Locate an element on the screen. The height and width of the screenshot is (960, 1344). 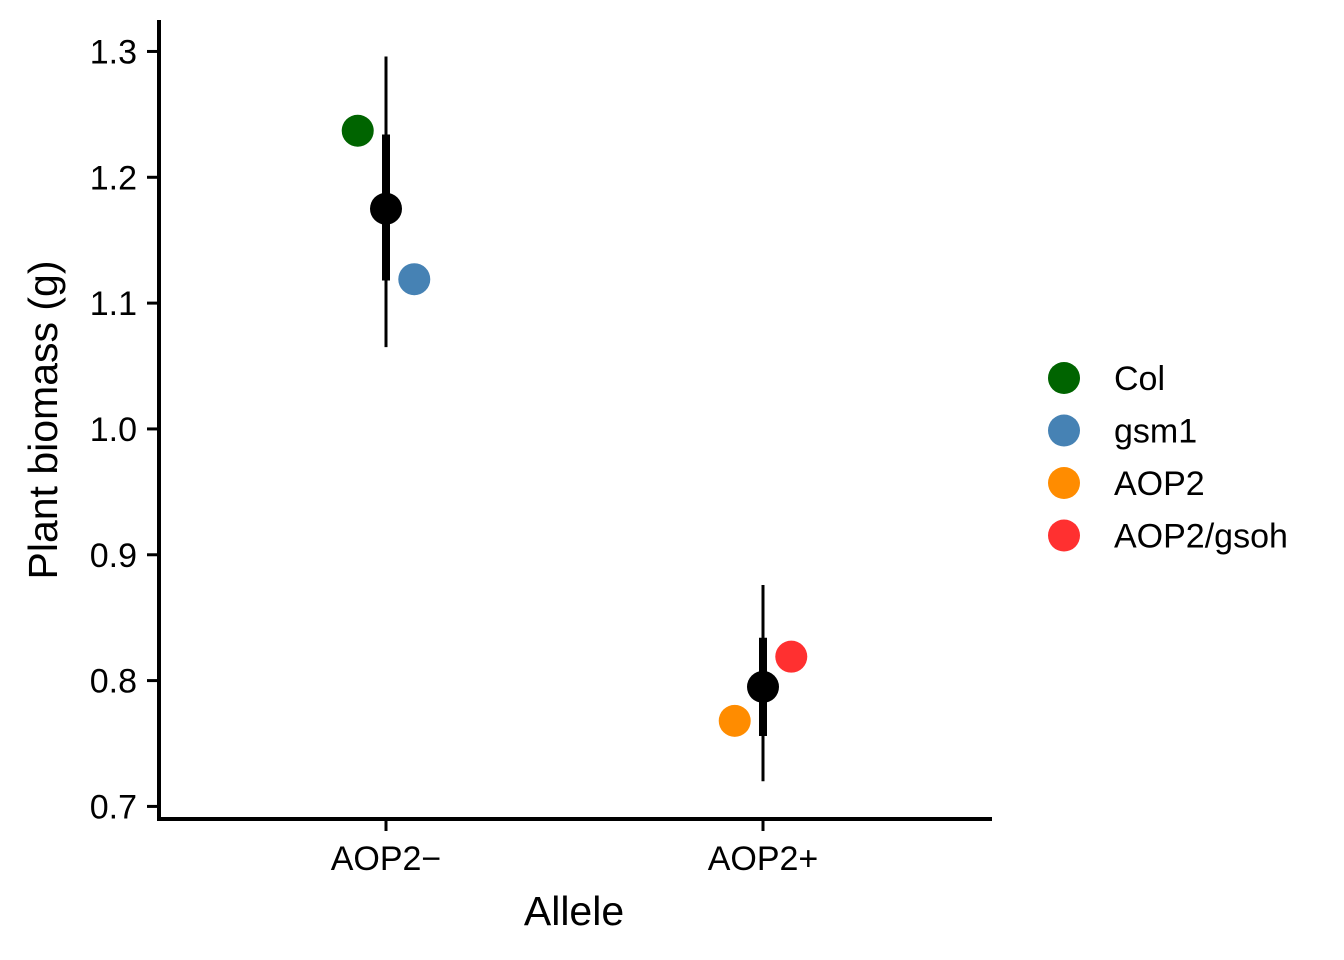
y-tick-label: 0.8 is located at coordinates (113, 682).